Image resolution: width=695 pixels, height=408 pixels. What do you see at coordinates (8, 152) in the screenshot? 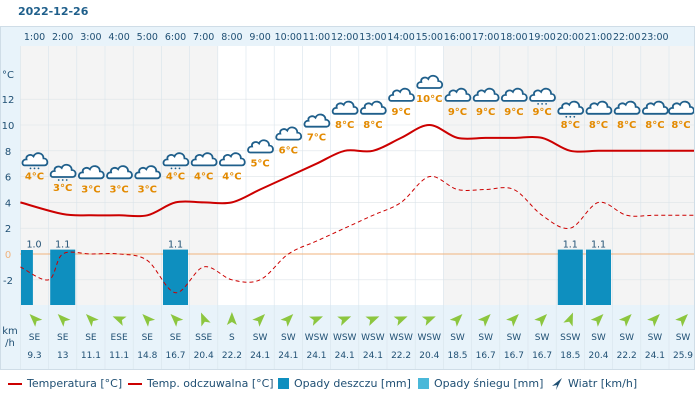
I see `y-tick-label: 8` at bounding box center [8, 152].